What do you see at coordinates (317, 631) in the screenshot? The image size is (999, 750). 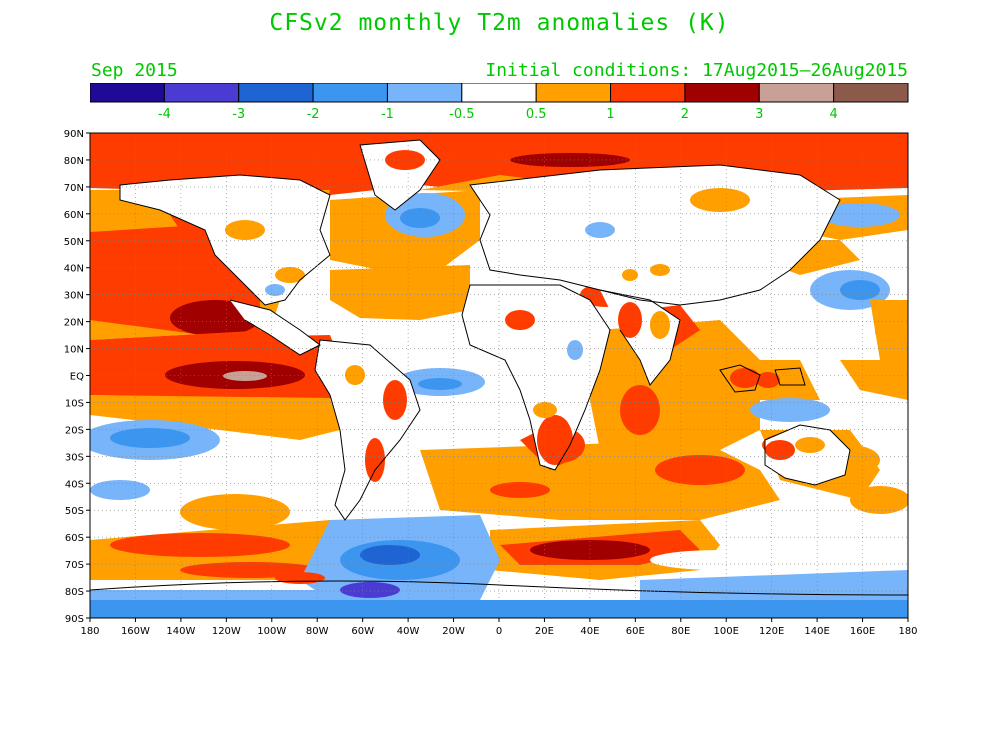 I see `lon-label: 80W` at bounding box center [317, 631].